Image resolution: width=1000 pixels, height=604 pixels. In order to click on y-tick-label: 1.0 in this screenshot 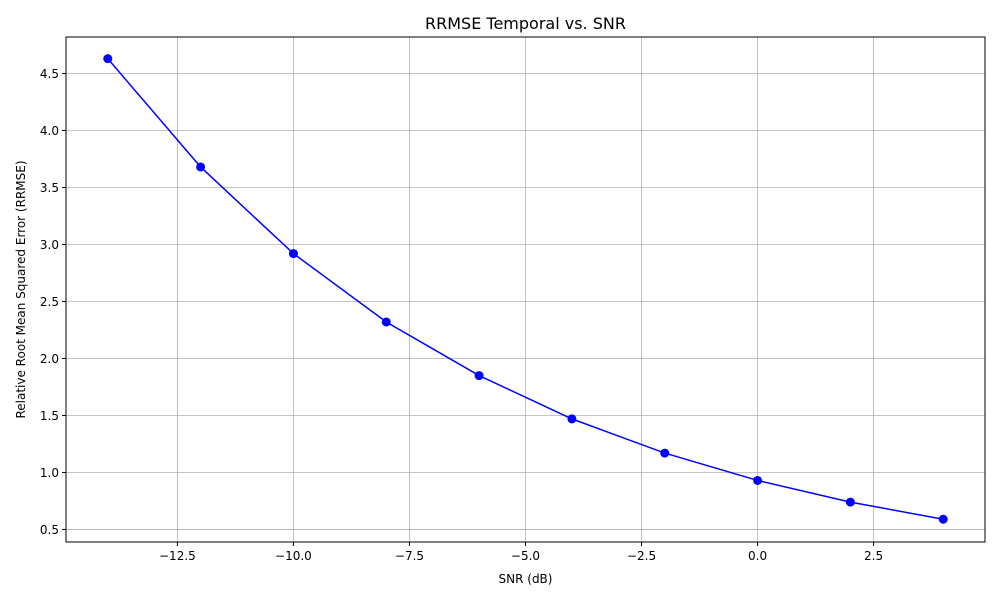, I will do `click(49, 473)`.